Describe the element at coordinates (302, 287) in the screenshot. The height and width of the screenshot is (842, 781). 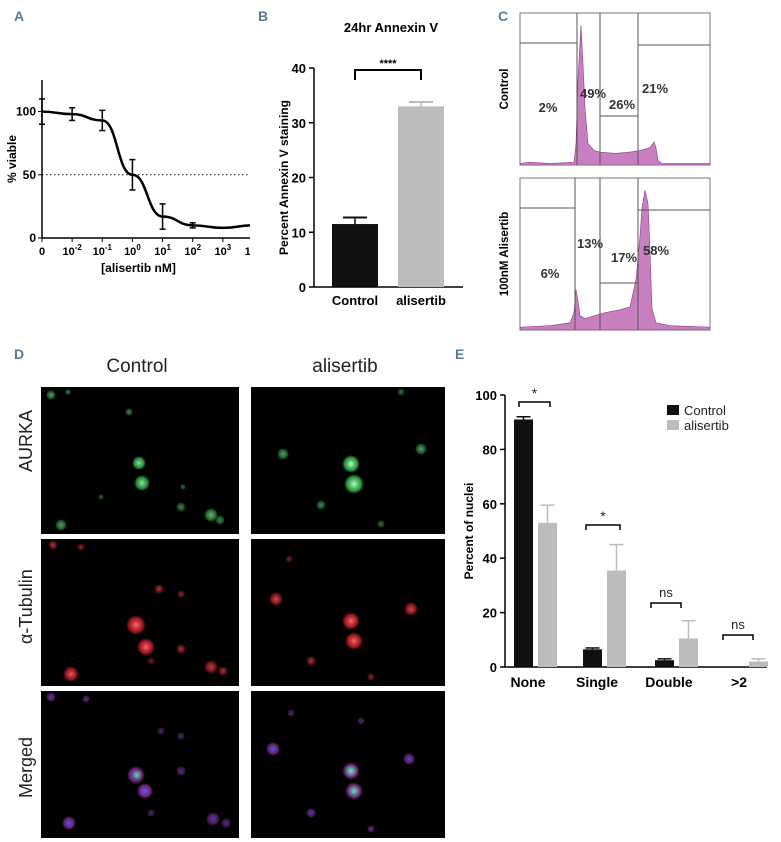
I see `b-y-tick-label: 0` at that location.